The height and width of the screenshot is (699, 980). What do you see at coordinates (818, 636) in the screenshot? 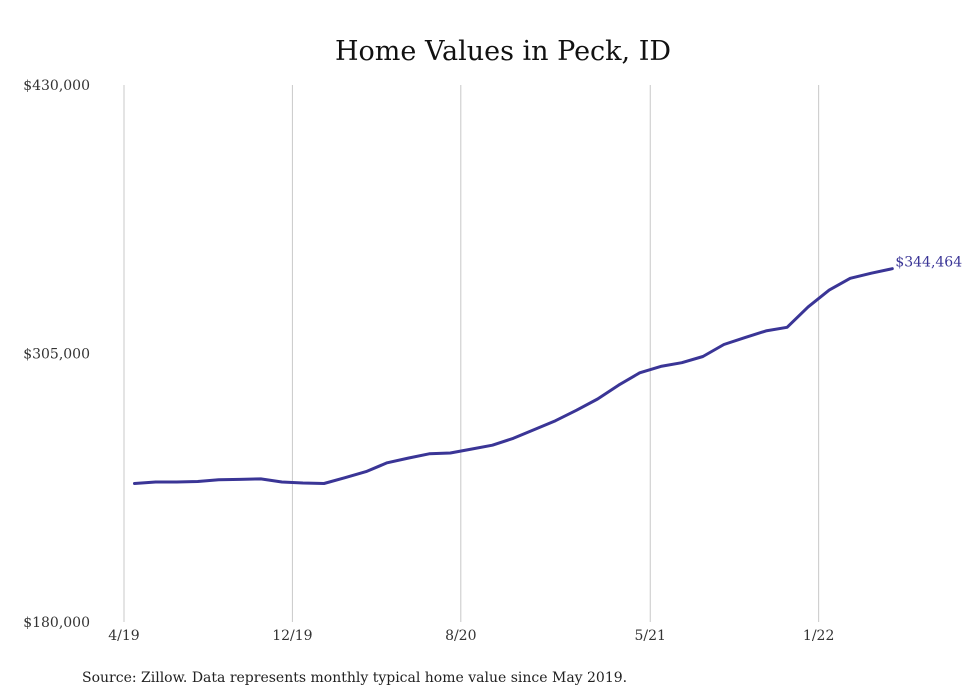
I see `x-tick-label: 1/22` at bounding box center [818, 636].